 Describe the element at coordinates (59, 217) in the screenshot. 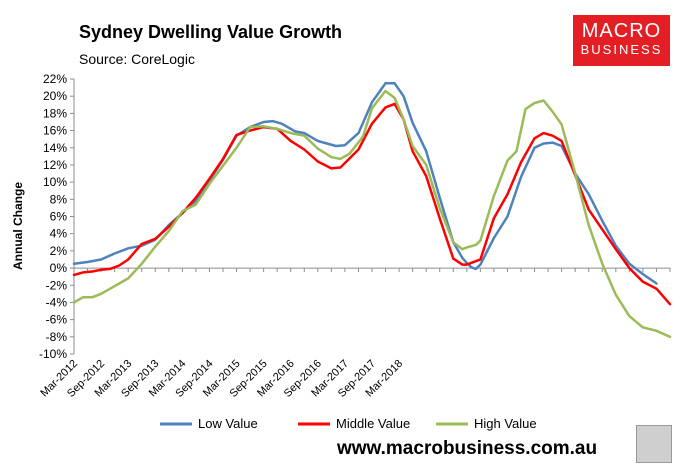

I see `y-tick-label: 6%` at that location.